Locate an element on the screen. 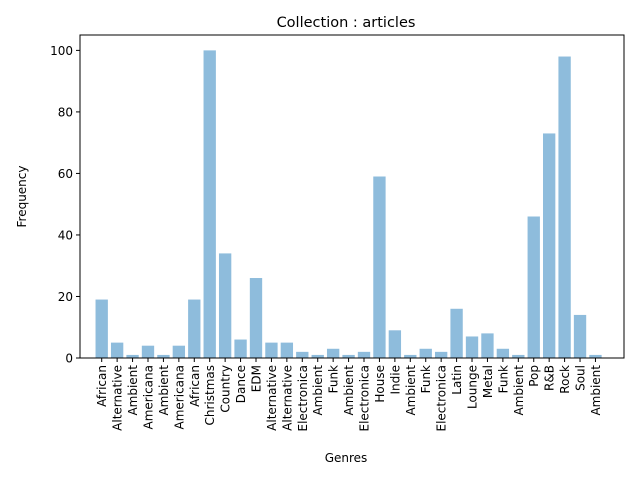  x-tick-label-28: Pop is located at coordinates (534, 376).